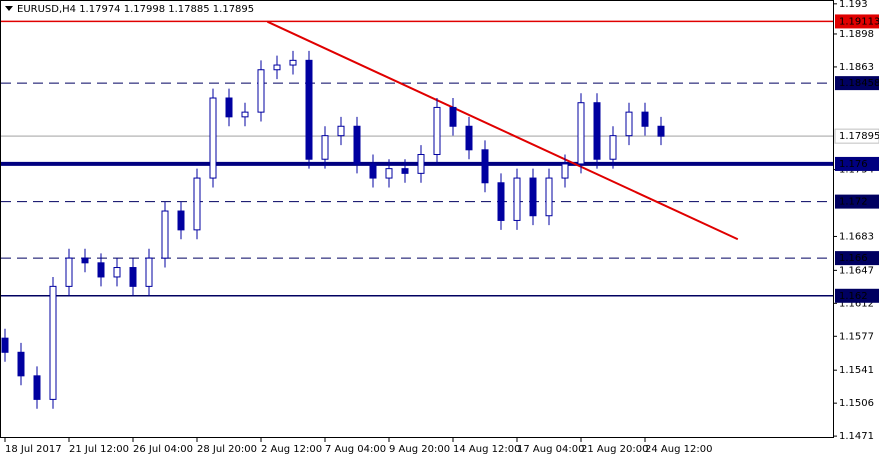 This screenshot has height=459, width=879. I want to click on x-tick-label: 7 Aug 04:00, so click(355, 449).